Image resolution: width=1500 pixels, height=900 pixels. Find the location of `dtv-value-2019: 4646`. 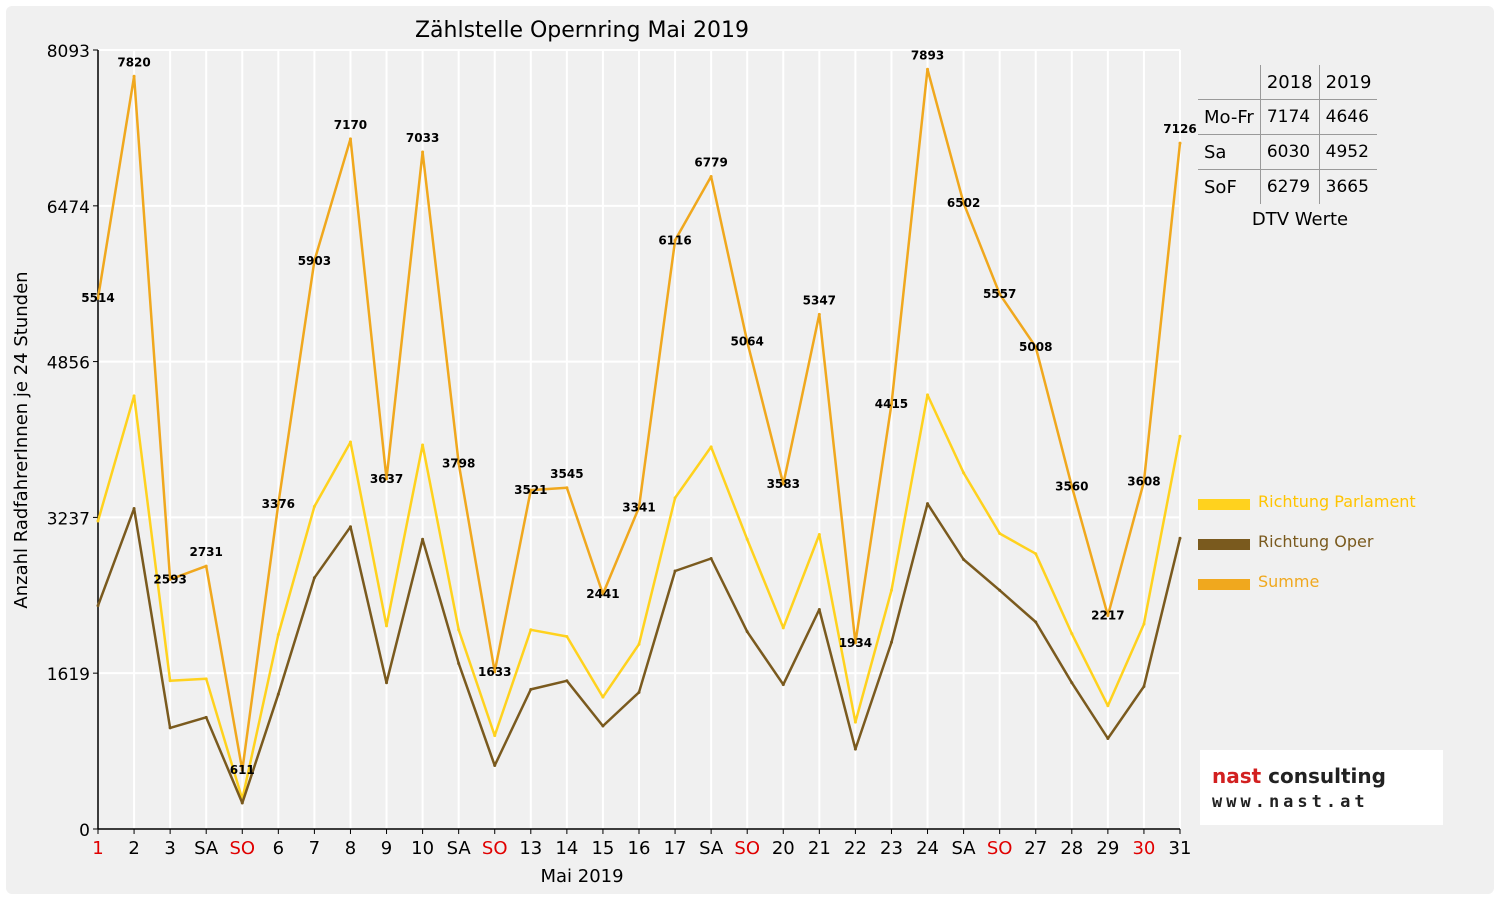

dtv-value-2019: 4646 is located at coordinates (1348, 117).